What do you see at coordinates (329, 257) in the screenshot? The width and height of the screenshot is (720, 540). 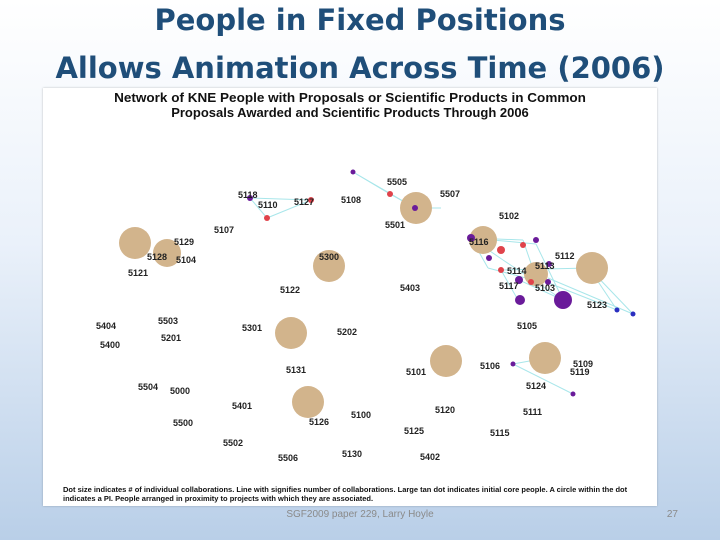 I see `node-label: 5300` at bounding box center [329, 257].